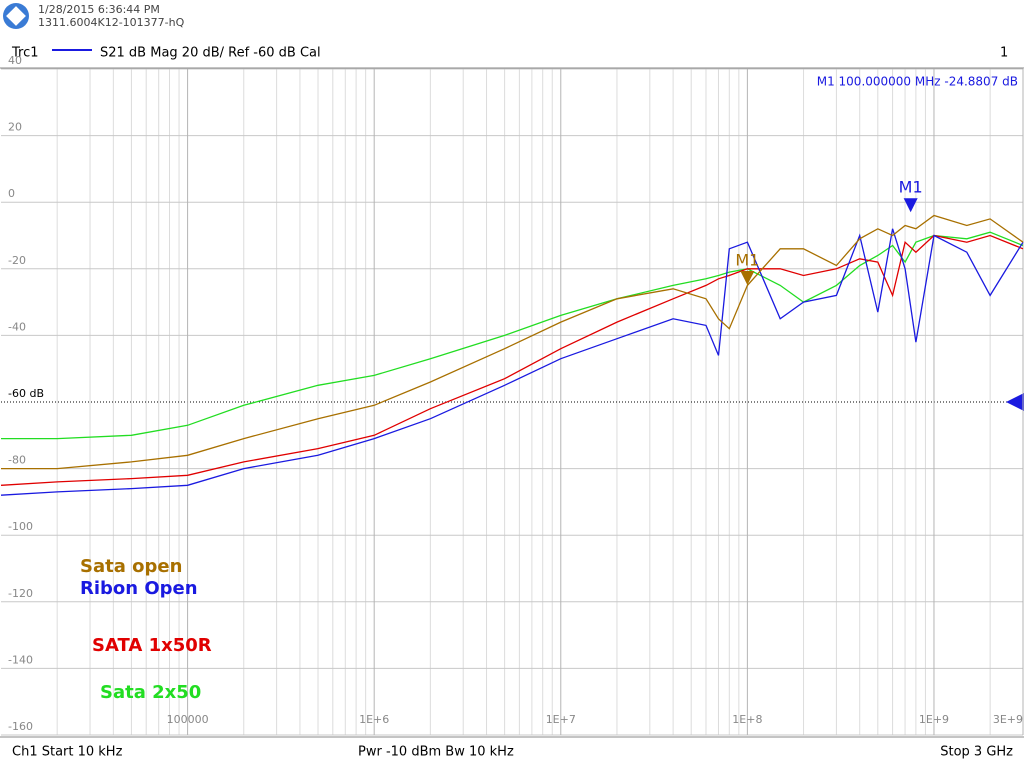 Image resolution: width=1024 pixels, height=768 pixels. What do you see at coordinates (150, 692) in the screenshot?
I see `legend-label: Sata 2x50` at bounding box center [150, 692].